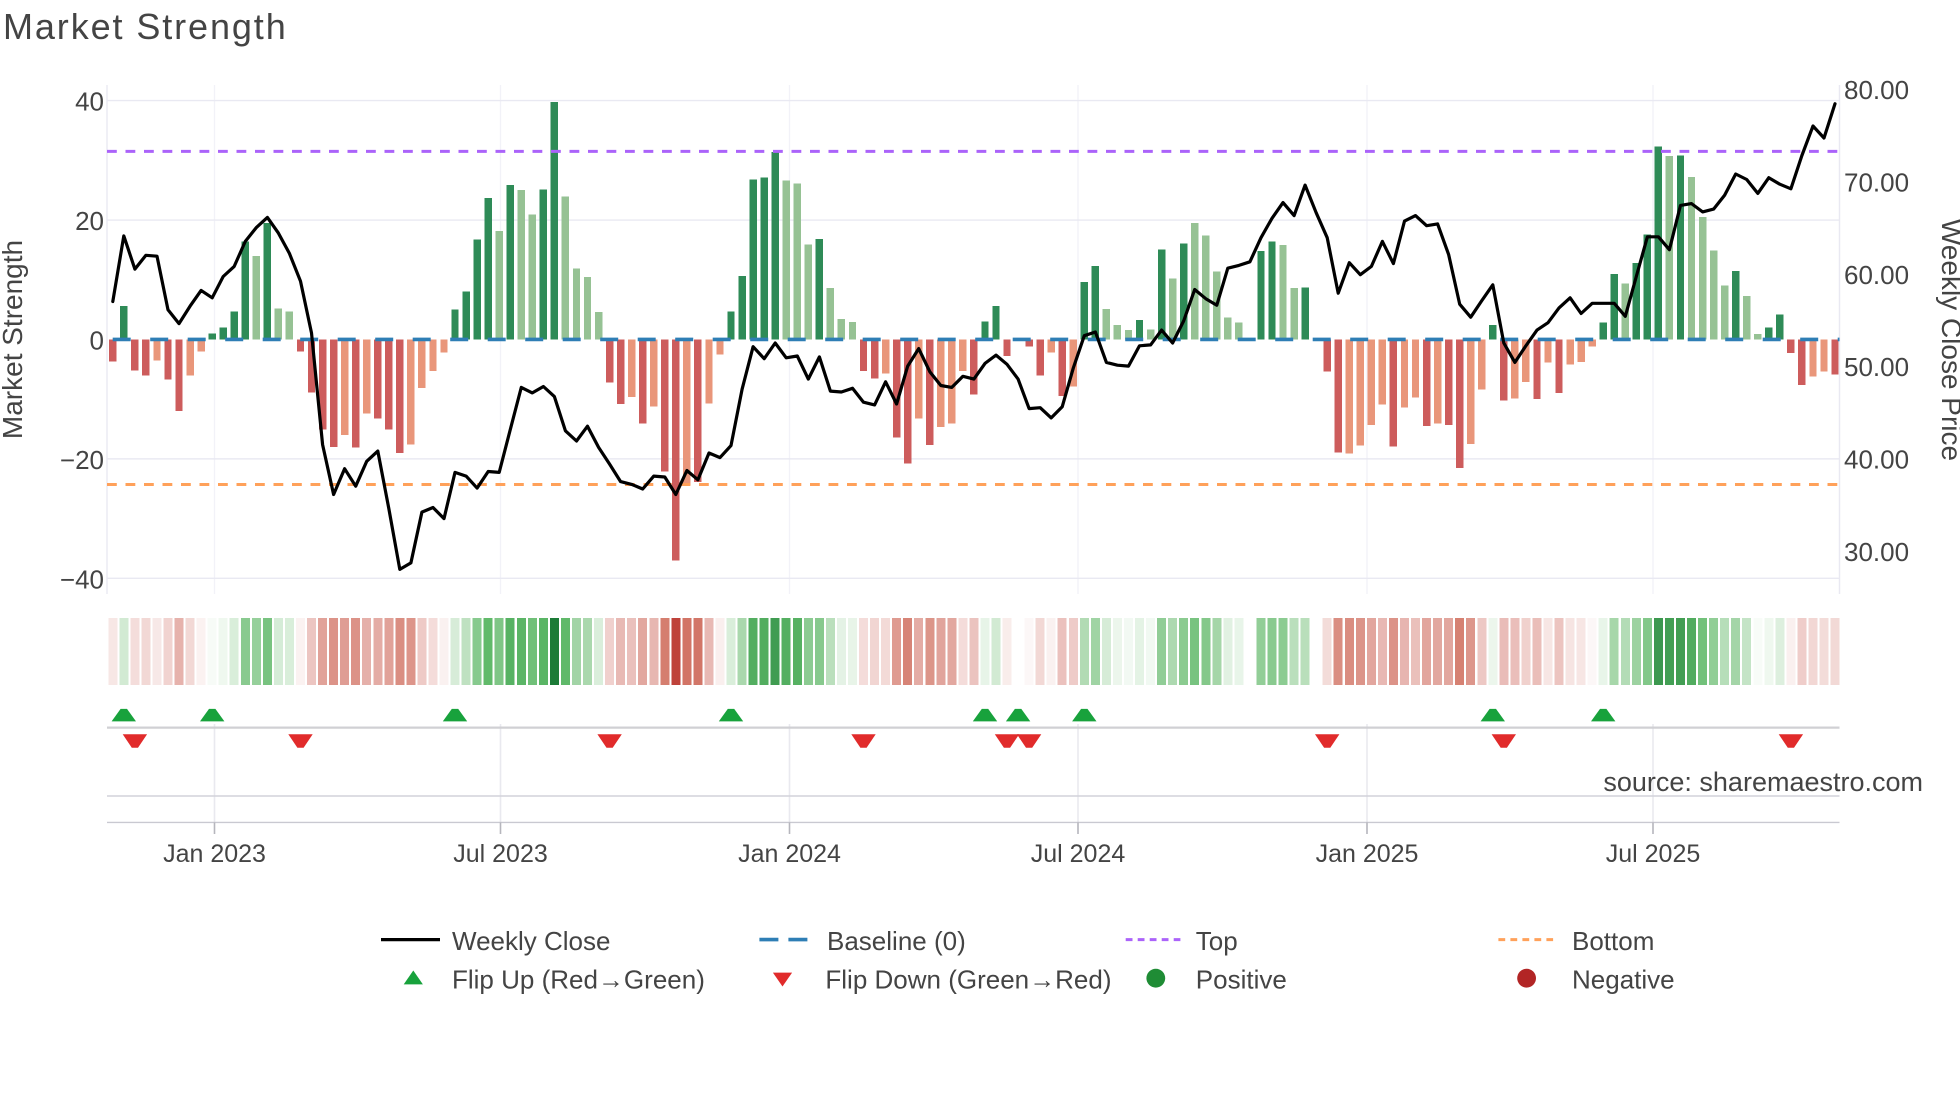 The height and width of the screenshot is (1102, 1960). Describe the element at coordinates (896, 941) in the screenshot. I see `svg-text: Baseline (0)` at that location.